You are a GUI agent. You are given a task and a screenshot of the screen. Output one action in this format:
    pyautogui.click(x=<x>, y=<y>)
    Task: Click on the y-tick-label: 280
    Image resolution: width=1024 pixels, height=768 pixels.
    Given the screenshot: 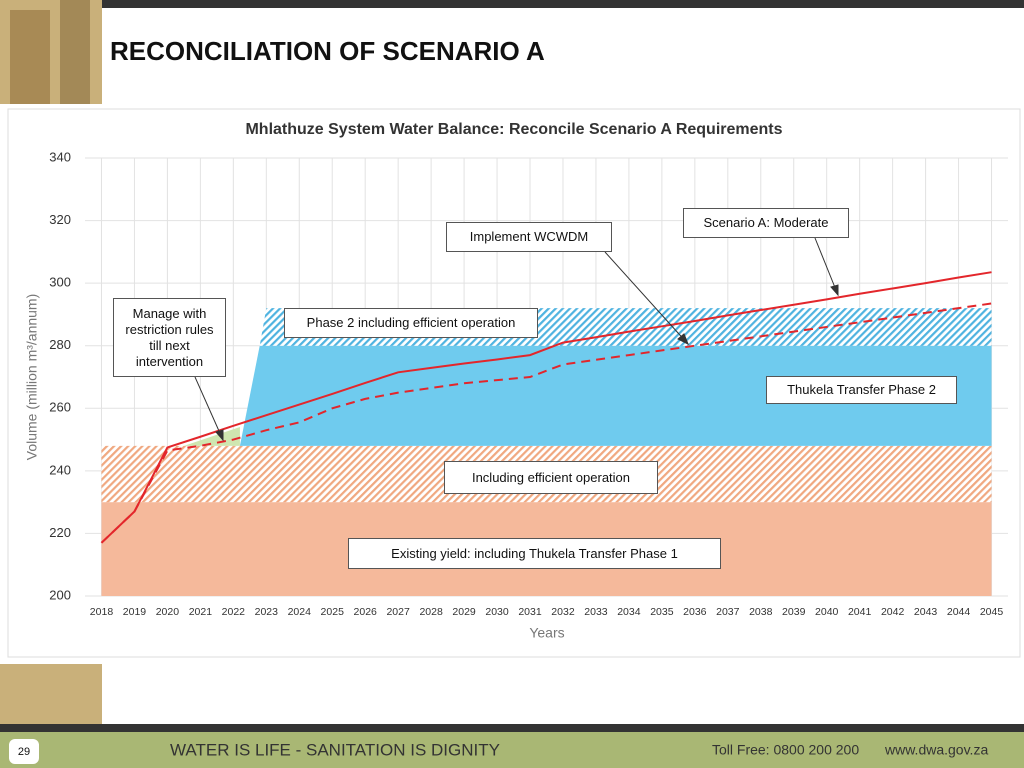 What is the action you would take?
    pyautogui.click(x=60, y=344)
    